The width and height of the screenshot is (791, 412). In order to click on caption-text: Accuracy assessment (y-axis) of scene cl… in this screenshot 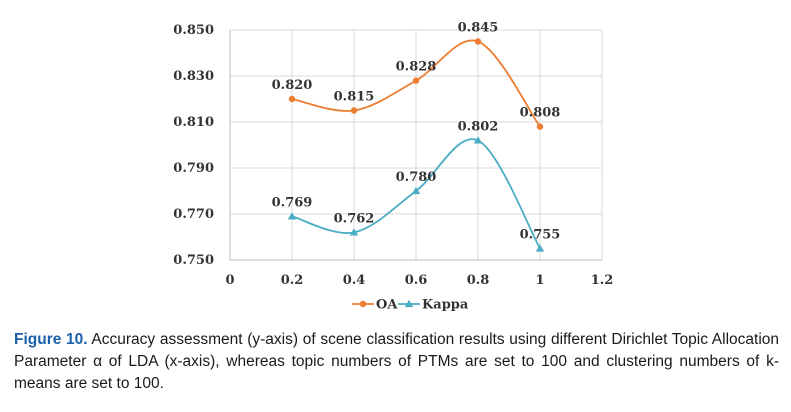, I will do `click(396, 361)`.